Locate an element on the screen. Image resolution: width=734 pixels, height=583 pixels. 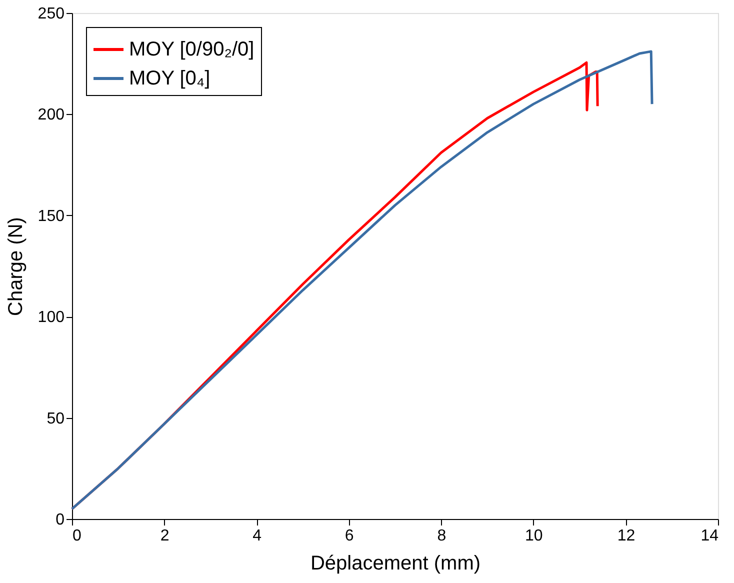
legend-label: MOY [0₄] is located at coordinates (169, 79).